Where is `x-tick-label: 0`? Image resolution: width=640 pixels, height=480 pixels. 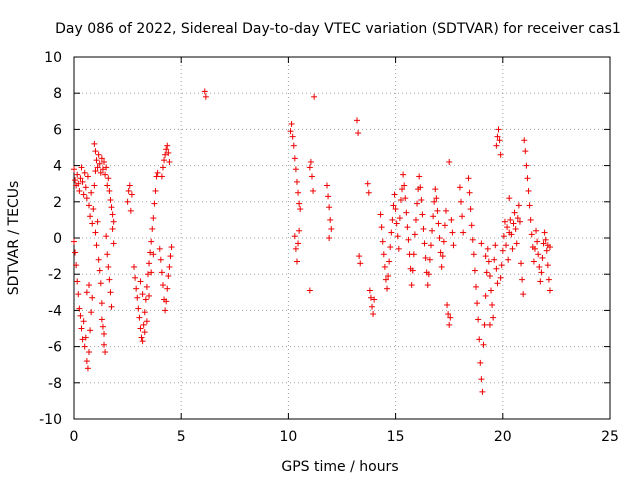 x-tick-label: 0 is located at coordinates (74, 437).